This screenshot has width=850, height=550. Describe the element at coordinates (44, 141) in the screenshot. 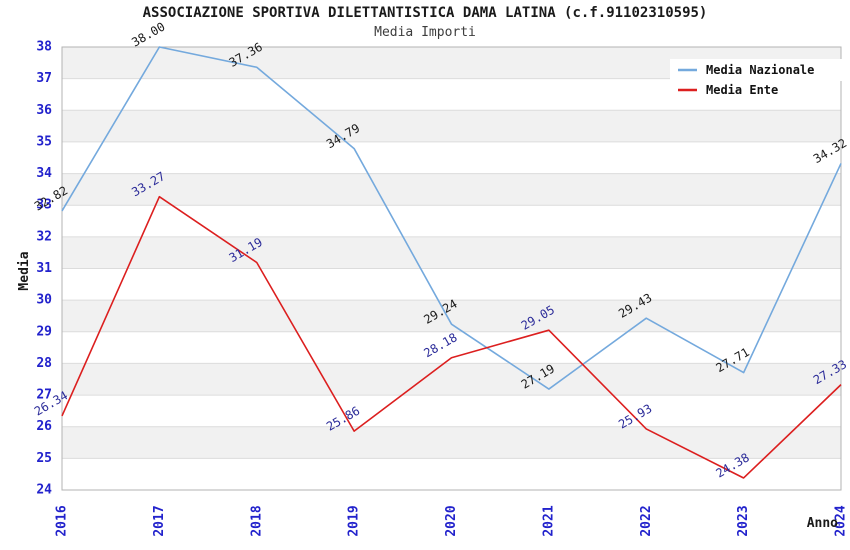

I see `y-tick-label: 35` at that location.